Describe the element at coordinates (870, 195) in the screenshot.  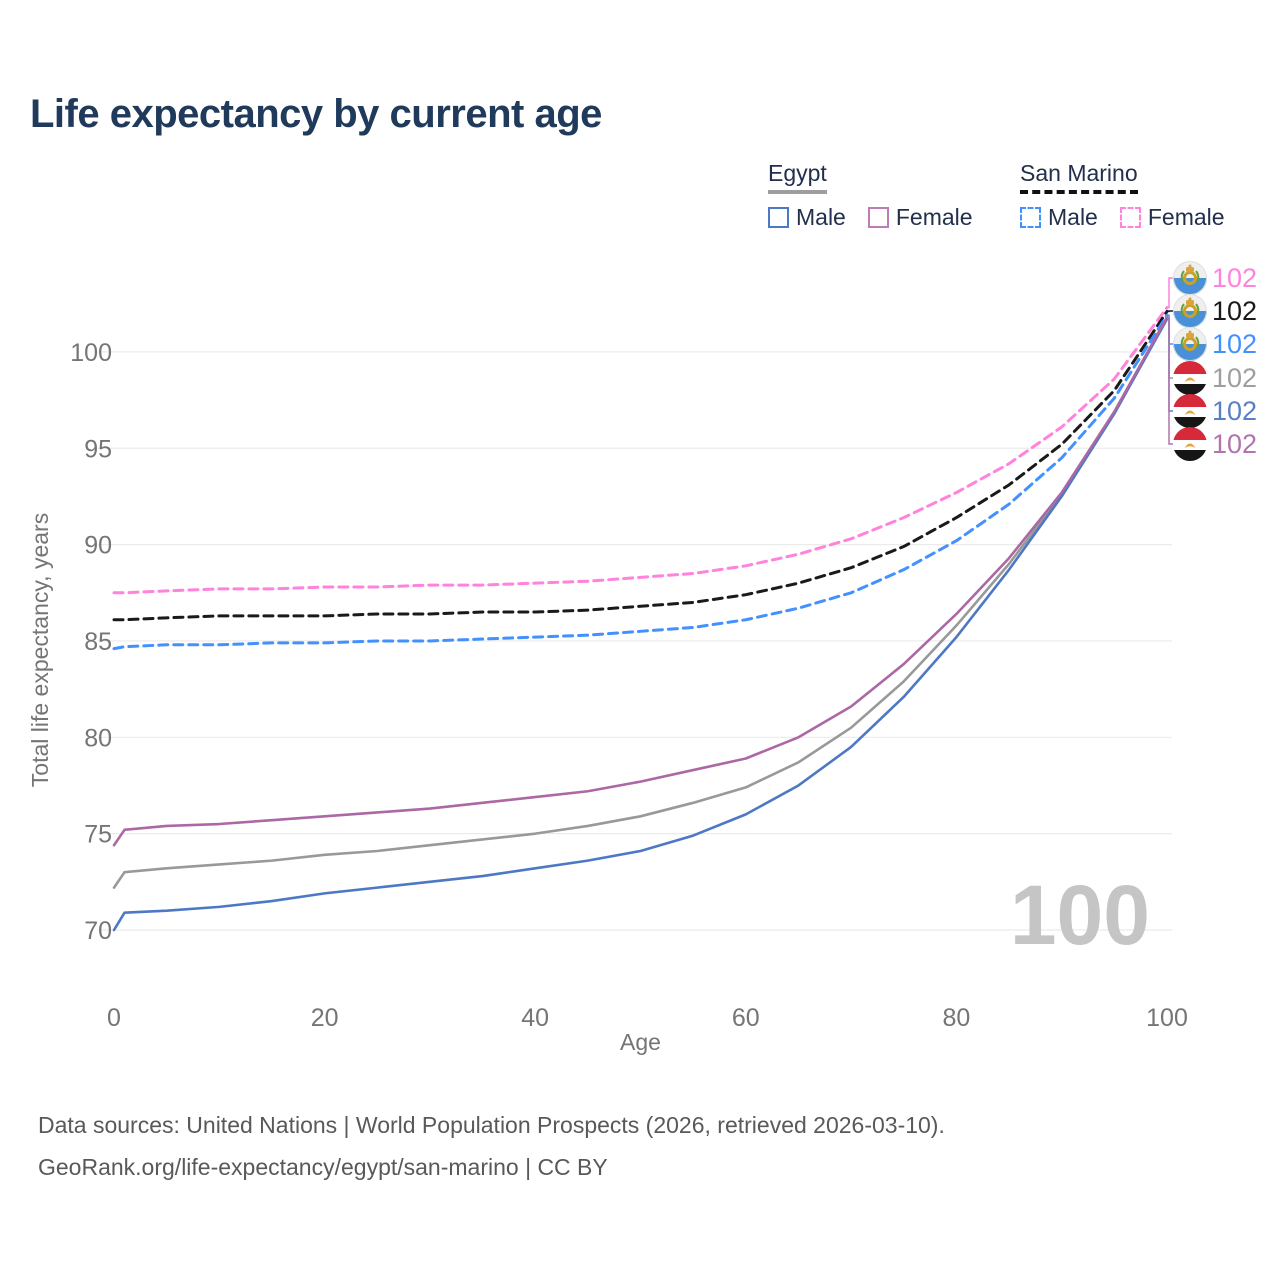
I see `legend-group-egypt: Egypt Male Female` at that location.